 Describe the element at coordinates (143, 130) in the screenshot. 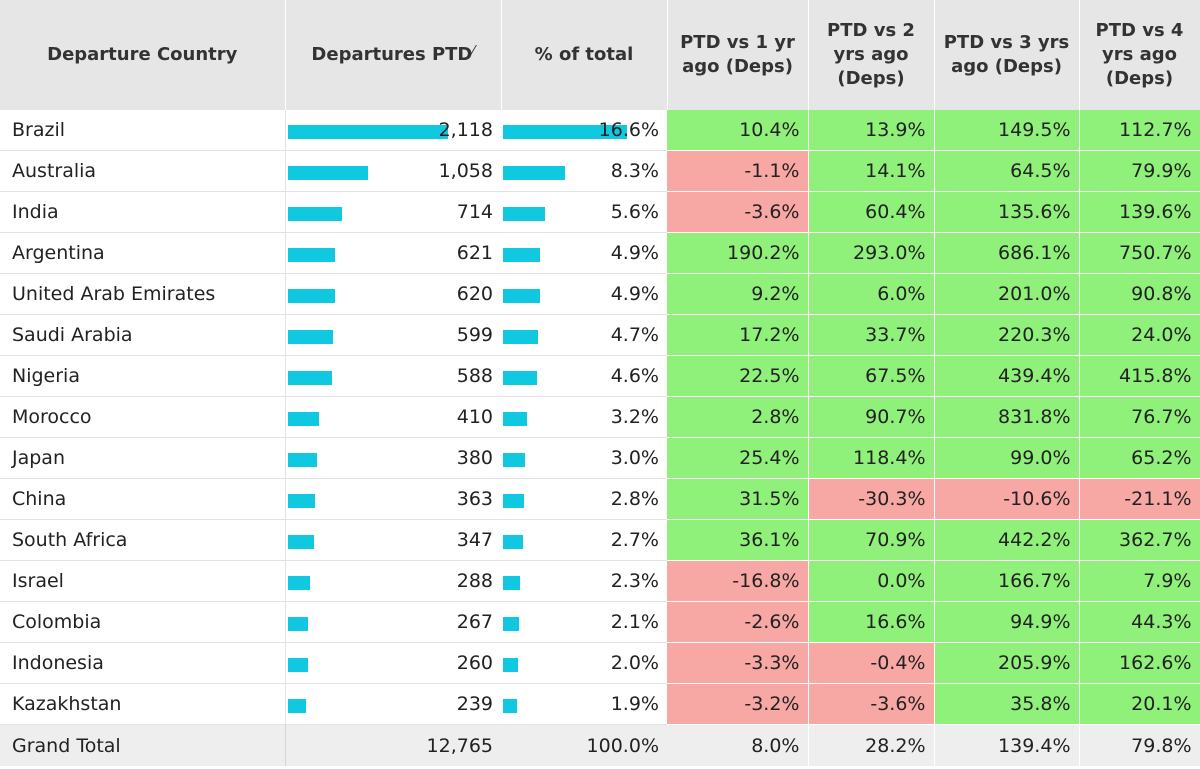

I see `country-cell: Brazil` at that location.